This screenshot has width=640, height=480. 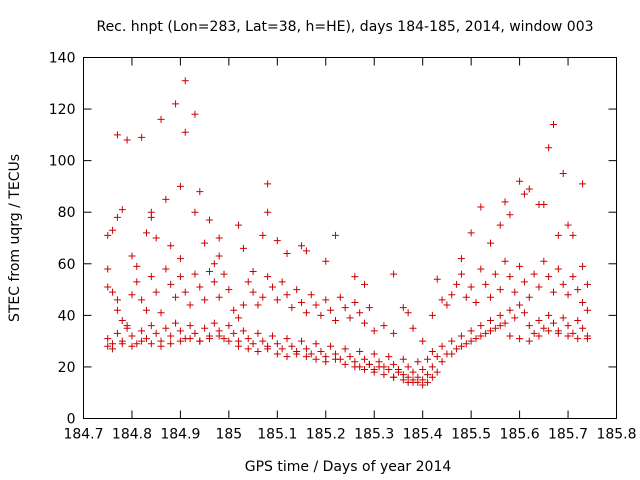 I want to click on y-tick-label: 20, so click(x=67, y=368).